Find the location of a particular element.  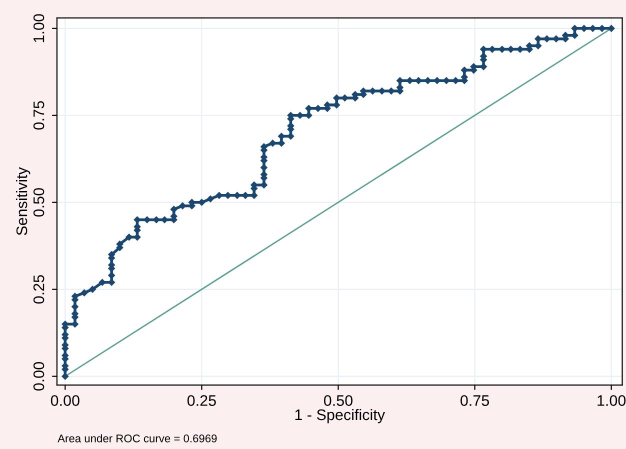

x-tick-label: 0.25 is located at coordinates (201, 400).